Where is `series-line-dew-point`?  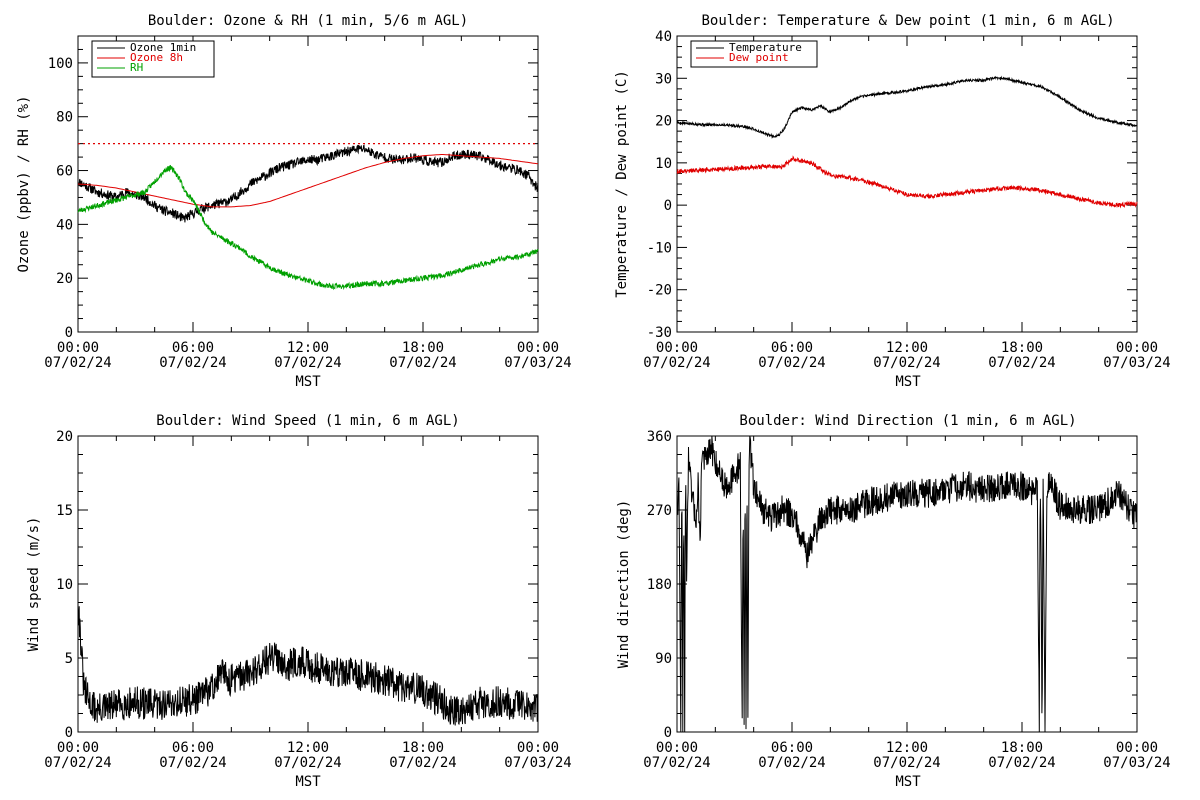 series-line-dew-point is located at coordinates (907, 182).